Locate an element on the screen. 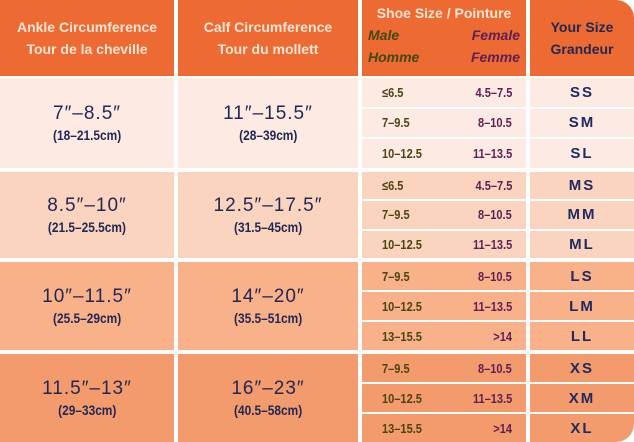  ankle-cm: (25.5–29cm) is located at coordinates (87, 318).